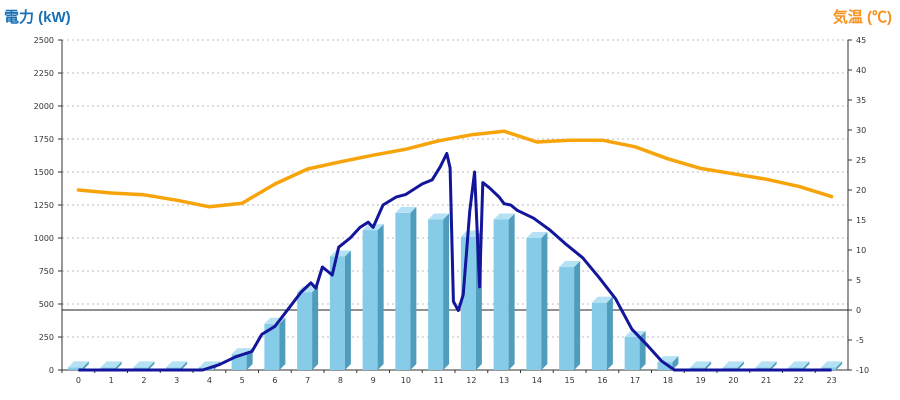 This screenshot has height=400, width=900. I want to click on y-left-tick-label: 500, so click(46, 304).